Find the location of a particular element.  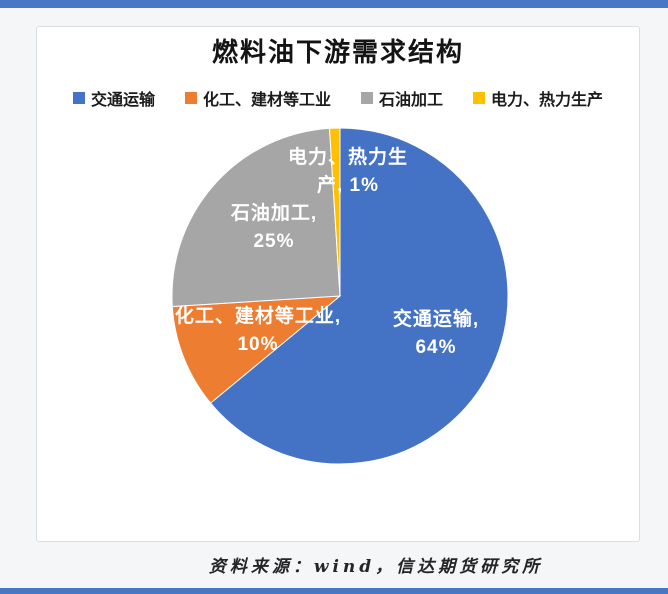

legend-label-oil-refining: 石油加工 is located at coordinates (411, 100).